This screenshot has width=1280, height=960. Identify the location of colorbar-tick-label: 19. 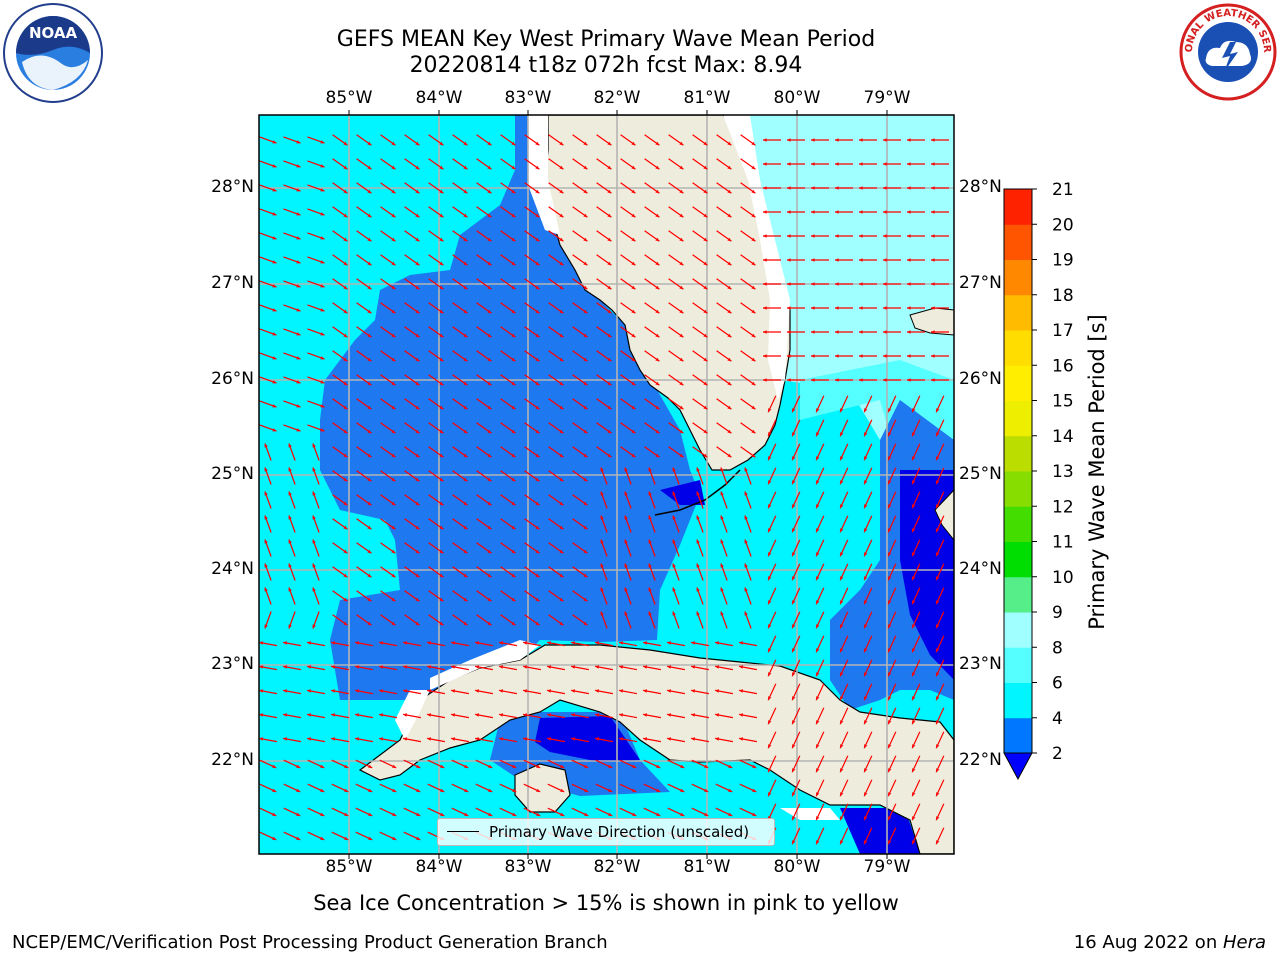
(1063, 261).